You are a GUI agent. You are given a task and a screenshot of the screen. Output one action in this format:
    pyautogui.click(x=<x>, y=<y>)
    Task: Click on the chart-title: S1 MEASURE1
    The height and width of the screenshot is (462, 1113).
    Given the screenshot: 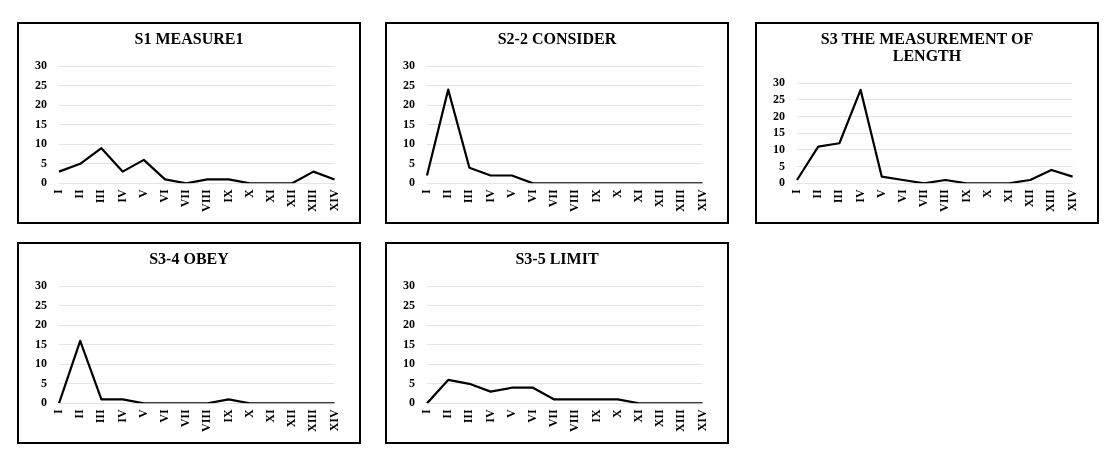 What is the action you would take?
    pyautogui.click(x=189, y=38)
    